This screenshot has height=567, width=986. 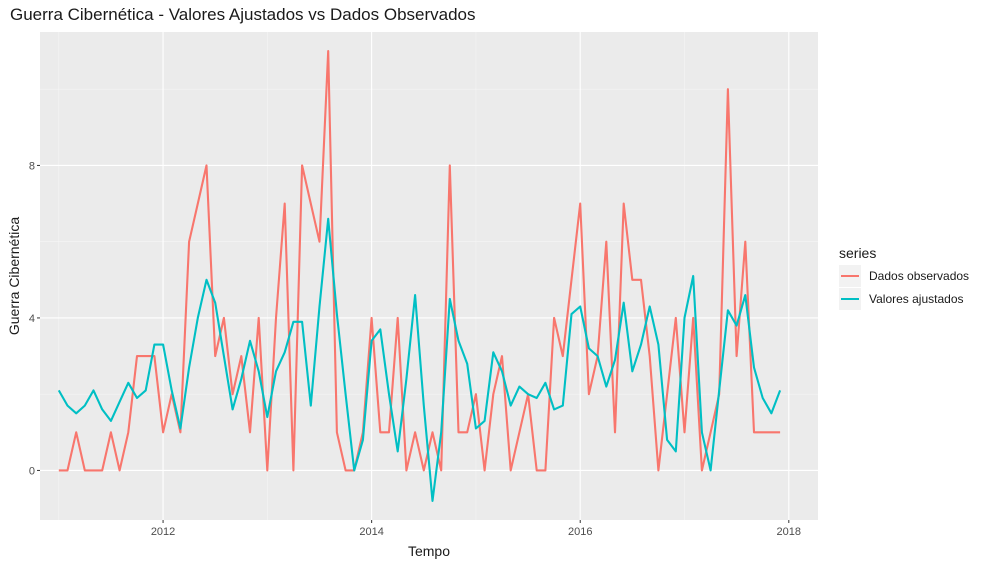 What do you see at coordinates (789, 532) in the screenshot?
I see `x-tick-label: 2018` at bounding box center [789, 532].